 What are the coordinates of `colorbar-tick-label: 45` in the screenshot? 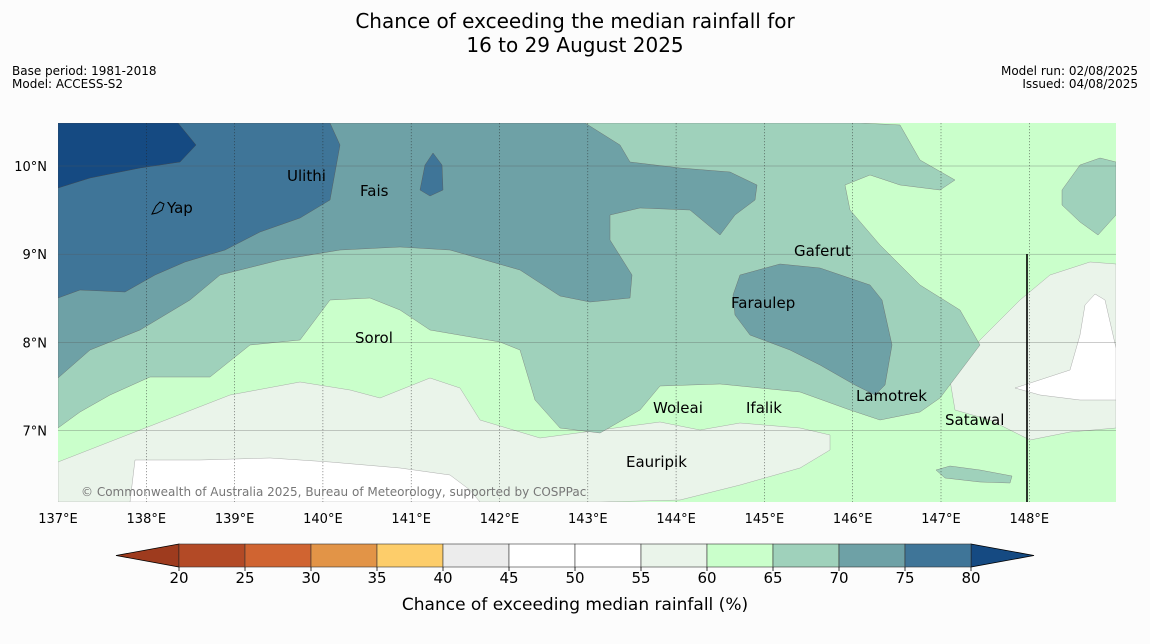 It's located at (508, 578).